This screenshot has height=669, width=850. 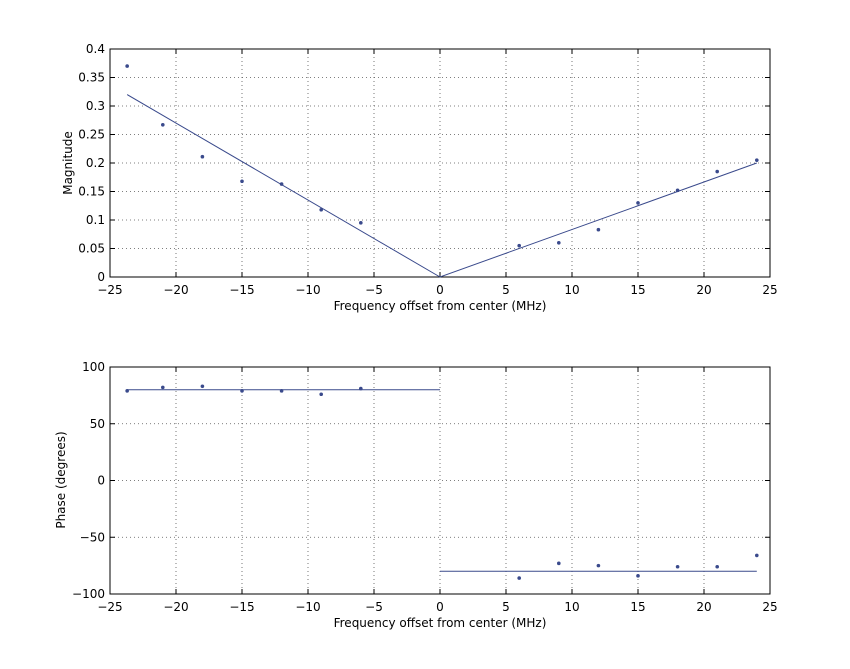 What do you see at coordinates (91, 78) in the screenshot?
I see `magnitude-y-tick-label: 0.35` at bounding box center [91, 78].